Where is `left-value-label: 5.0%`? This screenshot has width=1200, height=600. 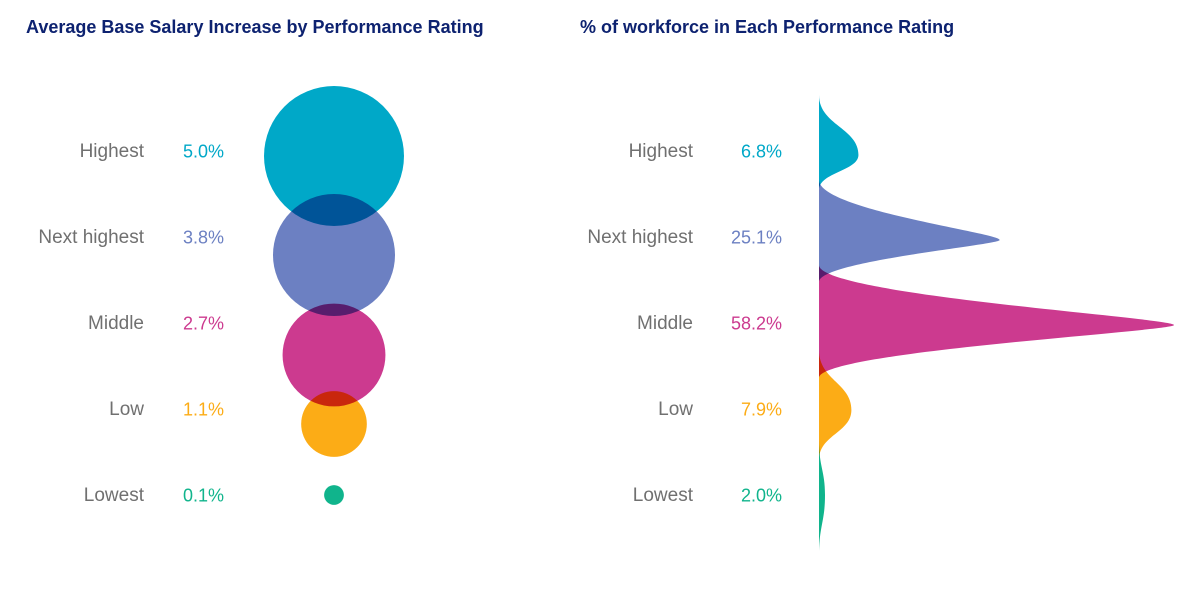
left-value-label: 5.0% is located at coordinates (203, 151).